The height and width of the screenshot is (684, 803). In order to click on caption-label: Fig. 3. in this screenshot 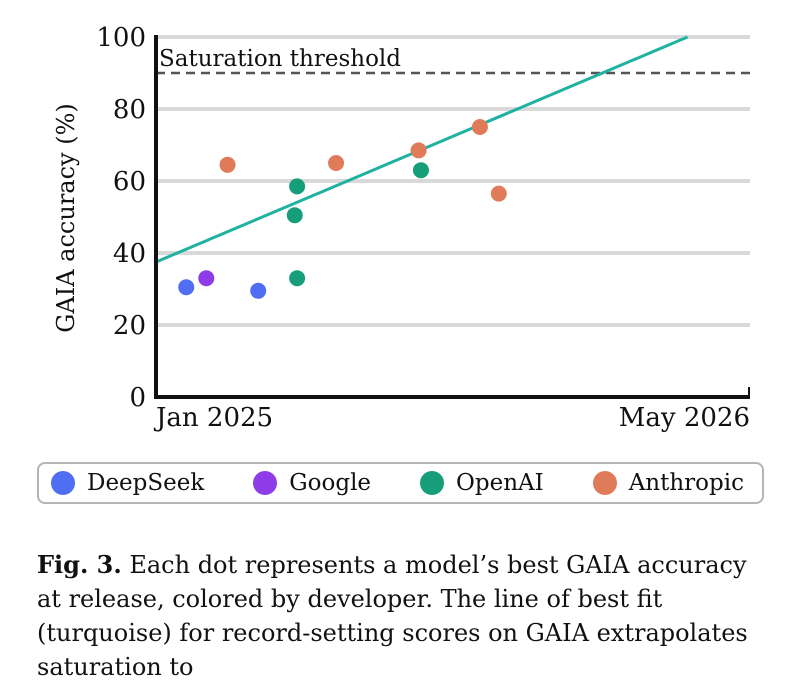, I will do `click(79, 564)`.